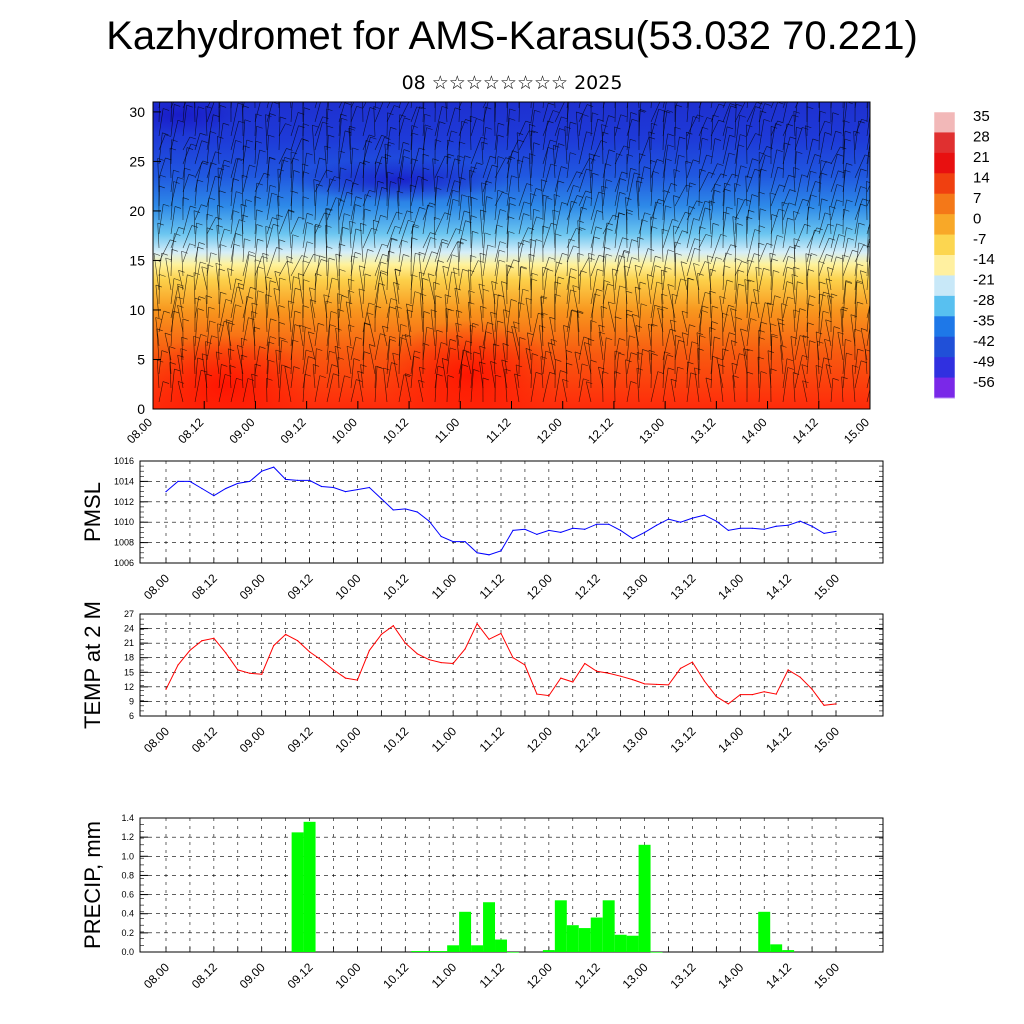 The width and height of the screenshot is (1024, 1024). I want to click on colorbar-label: -14, so click(984, 259).